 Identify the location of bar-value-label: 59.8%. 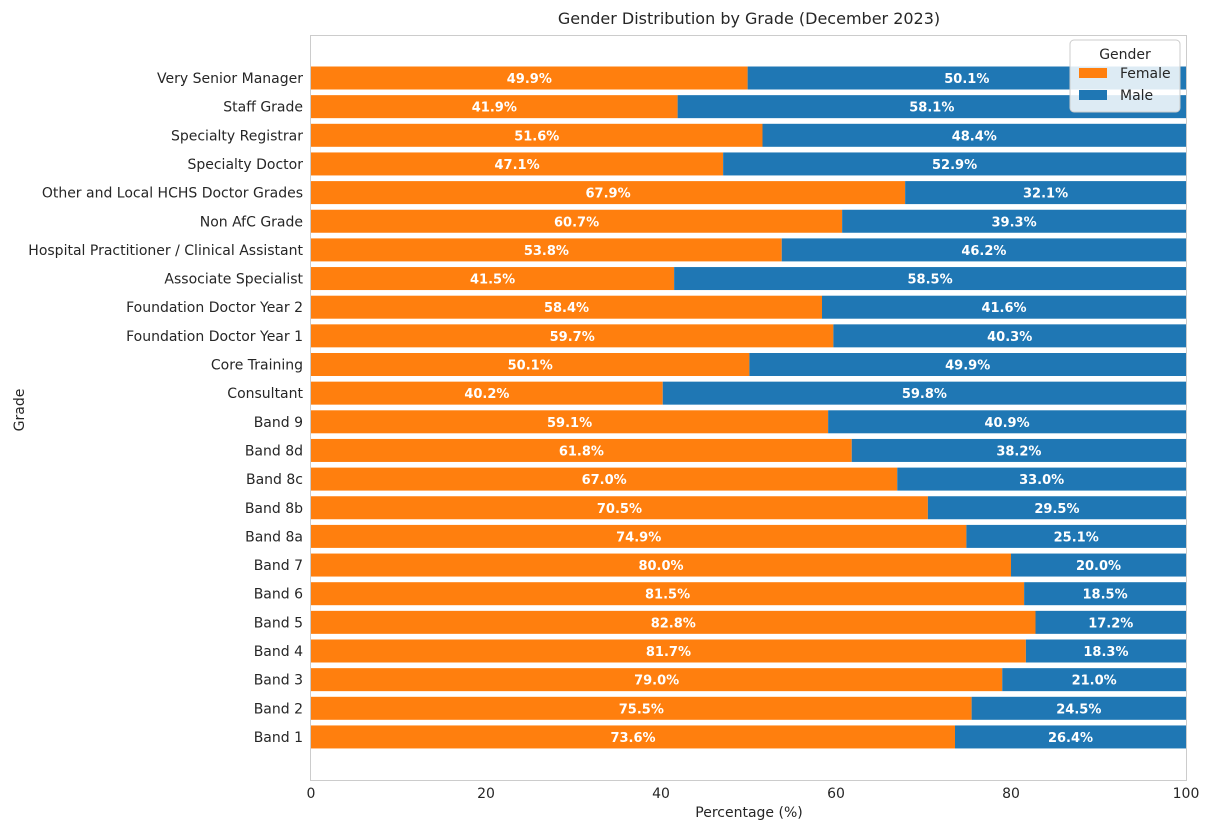
(924, 394).